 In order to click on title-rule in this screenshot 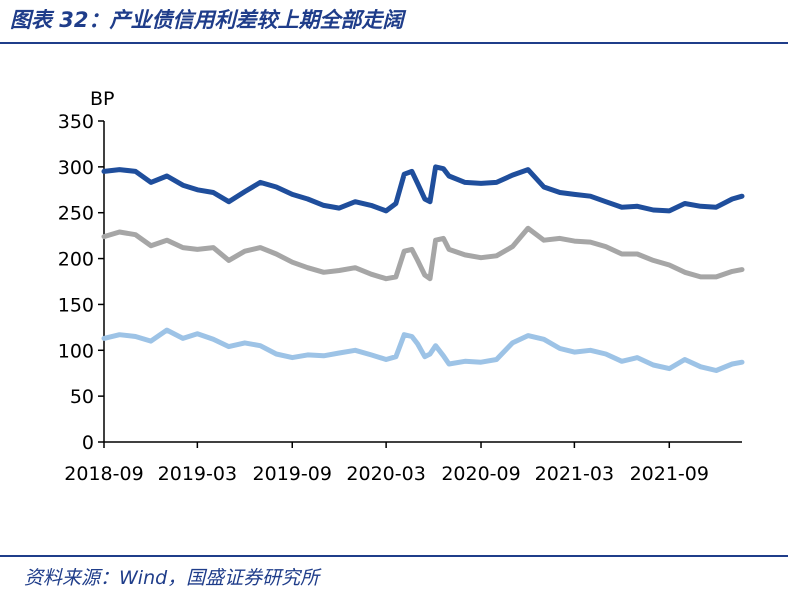, I will do `click(394, 43)`.